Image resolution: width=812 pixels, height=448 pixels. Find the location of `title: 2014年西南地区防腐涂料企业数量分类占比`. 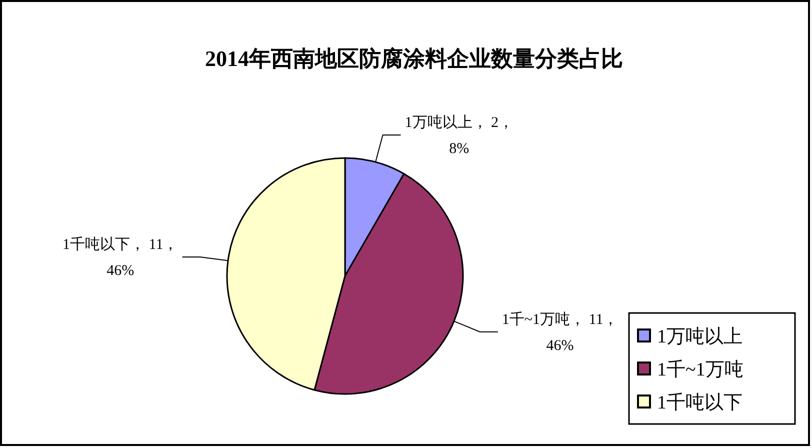

title: 2014年西南地区防腐涂料企业数量分类占比 is located at coordinates (414, 58).